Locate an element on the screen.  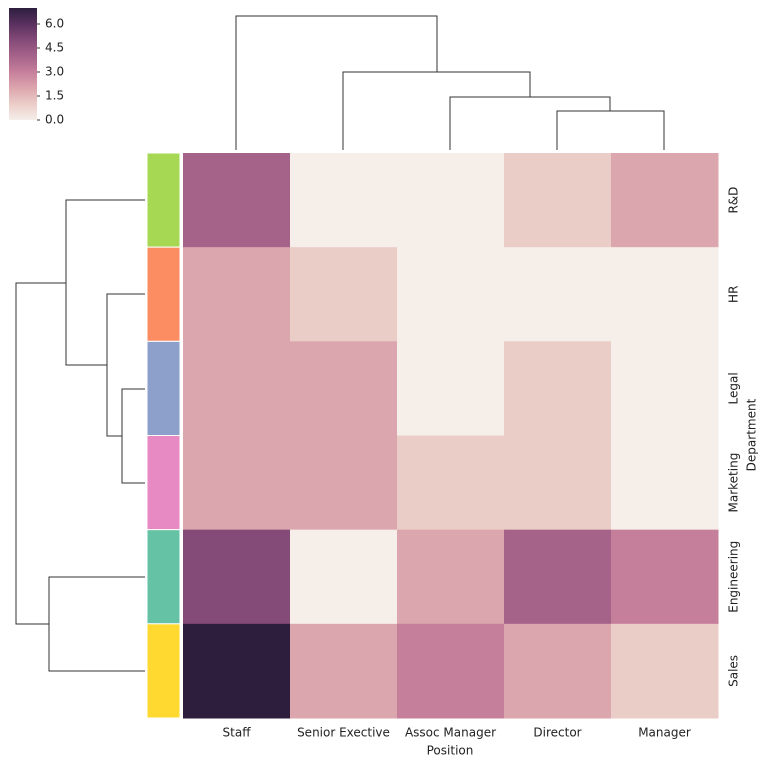
x-axis-label: Position is located at coordinates (450, 751).